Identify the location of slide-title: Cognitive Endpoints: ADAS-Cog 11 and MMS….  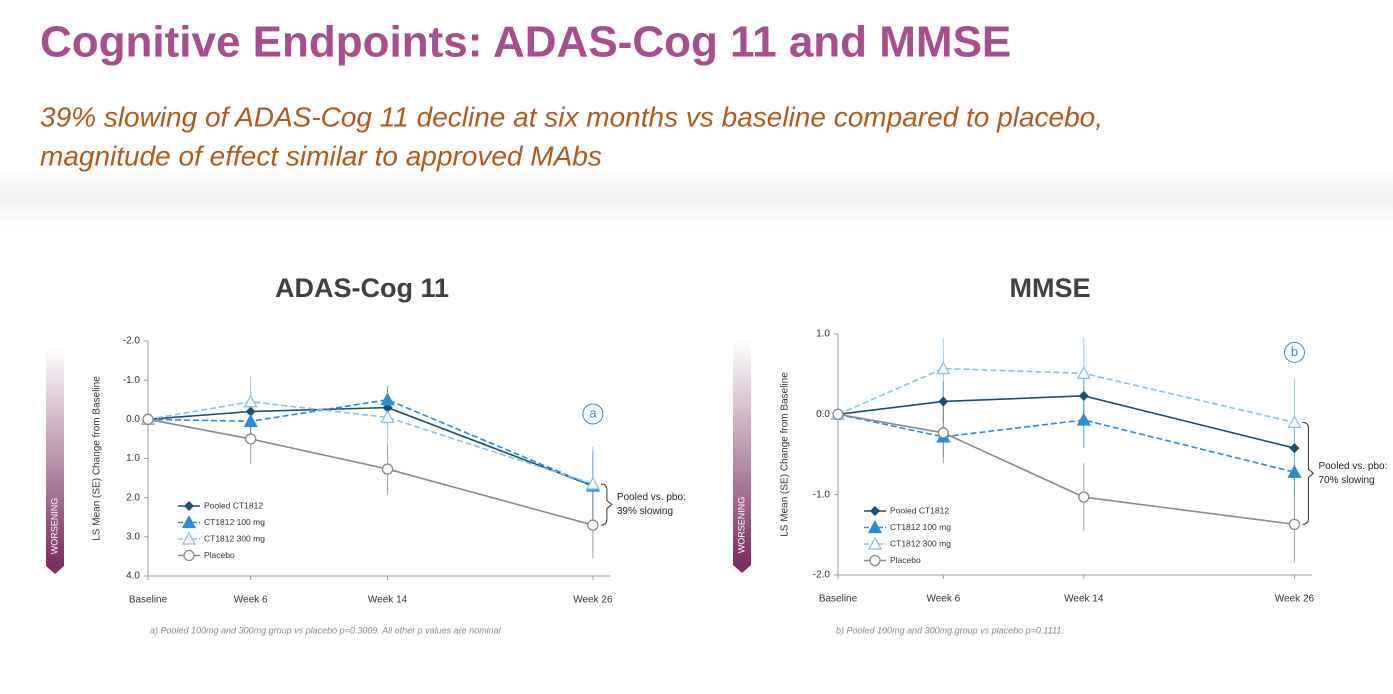
(525, 42).